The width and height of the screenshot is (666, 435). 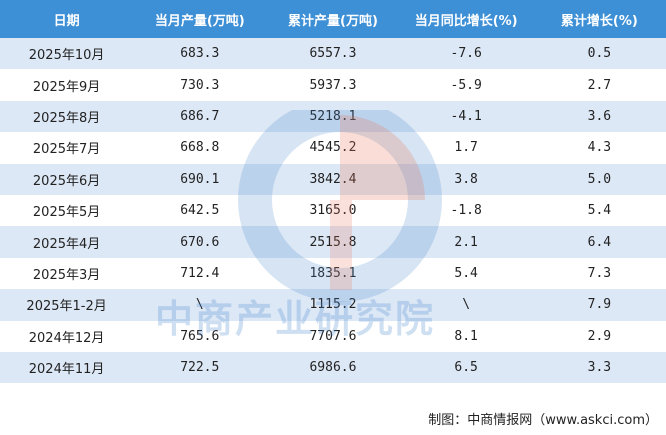 What do you see at coordinates (200, 85) in the screenshot?
I see `value-cell: 730.3` at bounding box center [200, 85].